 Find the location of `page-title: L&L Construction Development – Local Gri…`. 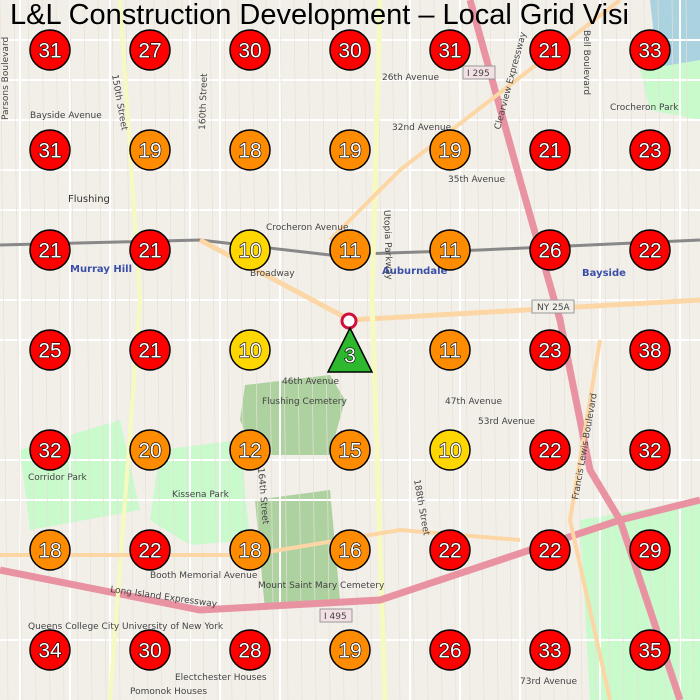

page-title: L&L Construction Development – Local Gri… is located at coordinates (319, 15).